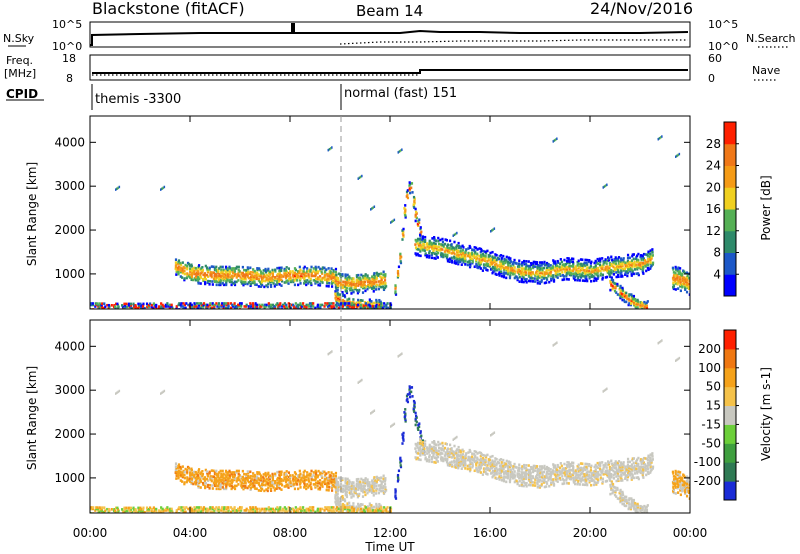 The image size is (800, 554). I want to click on y-tick-label: 3000, so click(69, 186).